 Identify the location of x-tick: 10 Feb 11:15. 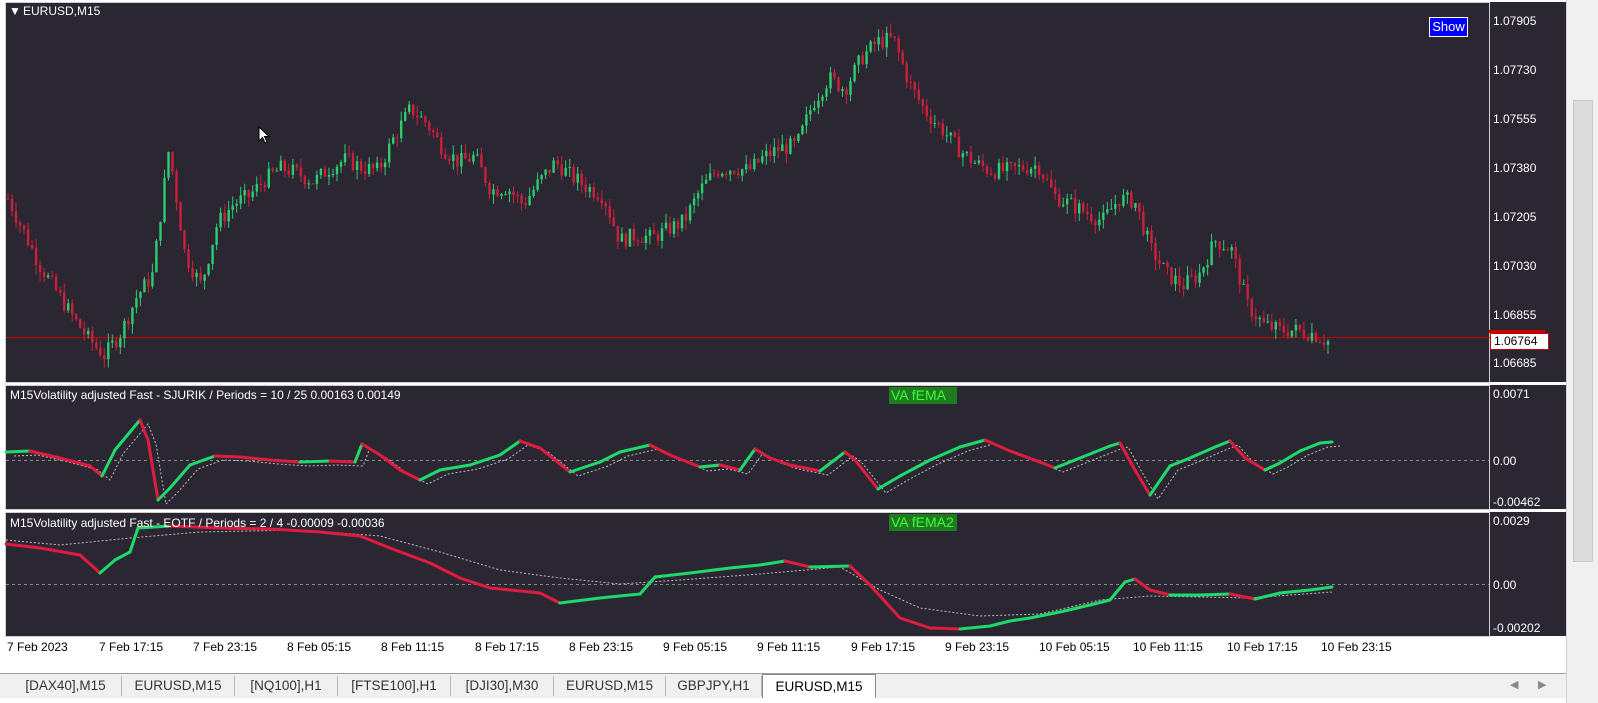
(1168, 647).